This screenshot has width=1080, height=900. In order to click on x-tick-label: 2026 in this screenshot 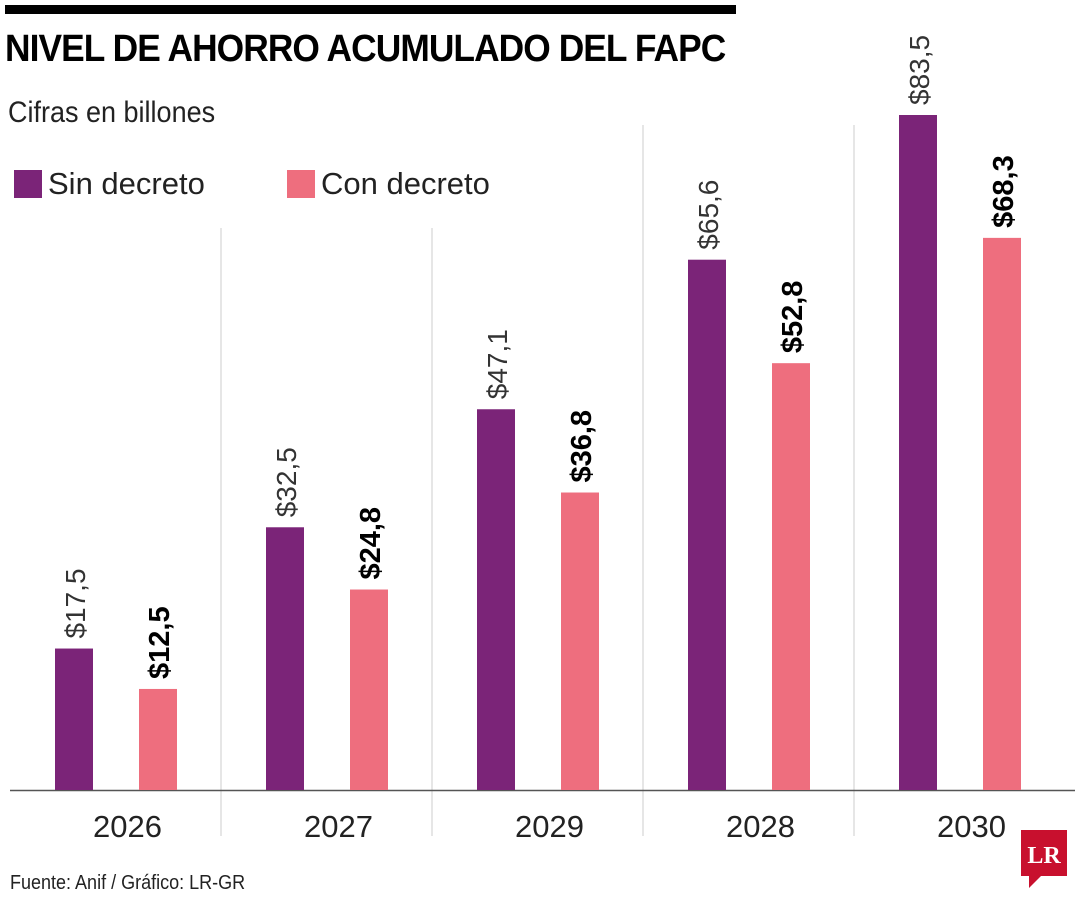, I will do `click(127, 826)`.